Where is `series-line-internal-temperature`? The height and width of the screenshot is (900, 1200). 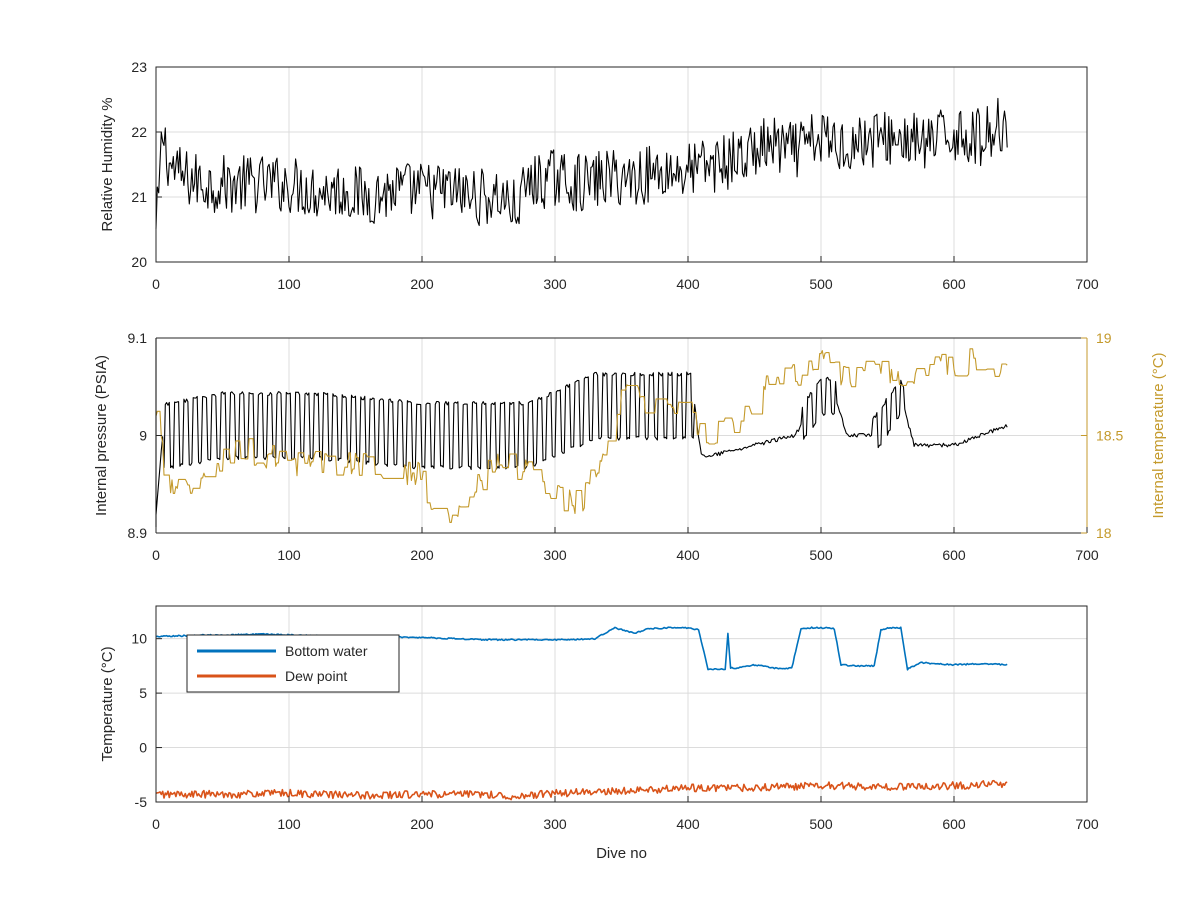
series-line-internal-temperature is located at coordinates (581, 435).